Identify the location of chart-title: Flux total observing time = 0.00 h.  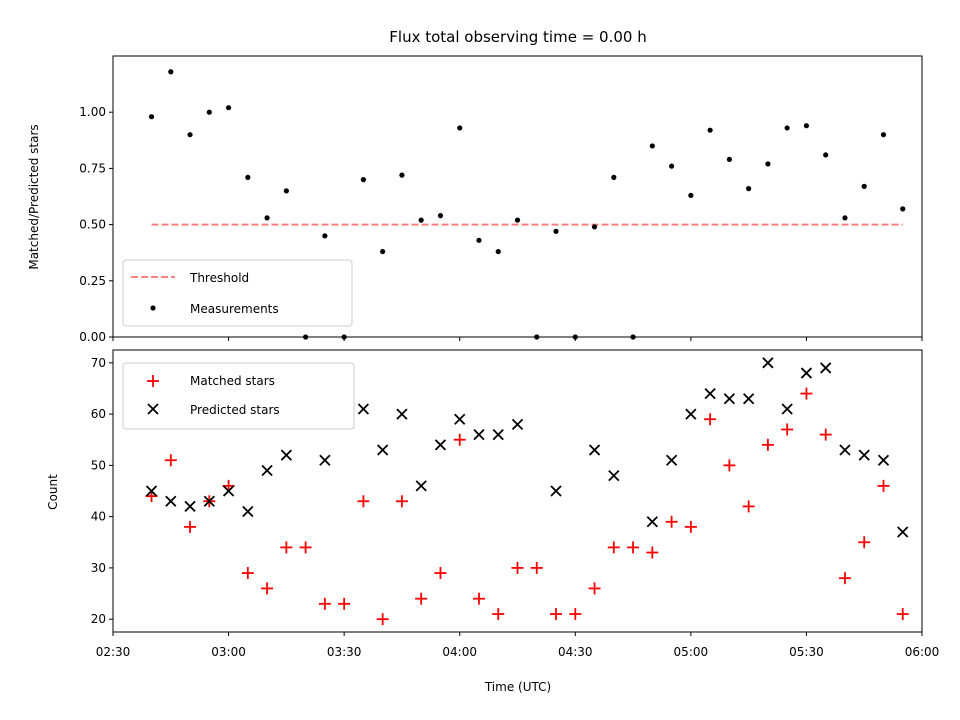
(517, 37).